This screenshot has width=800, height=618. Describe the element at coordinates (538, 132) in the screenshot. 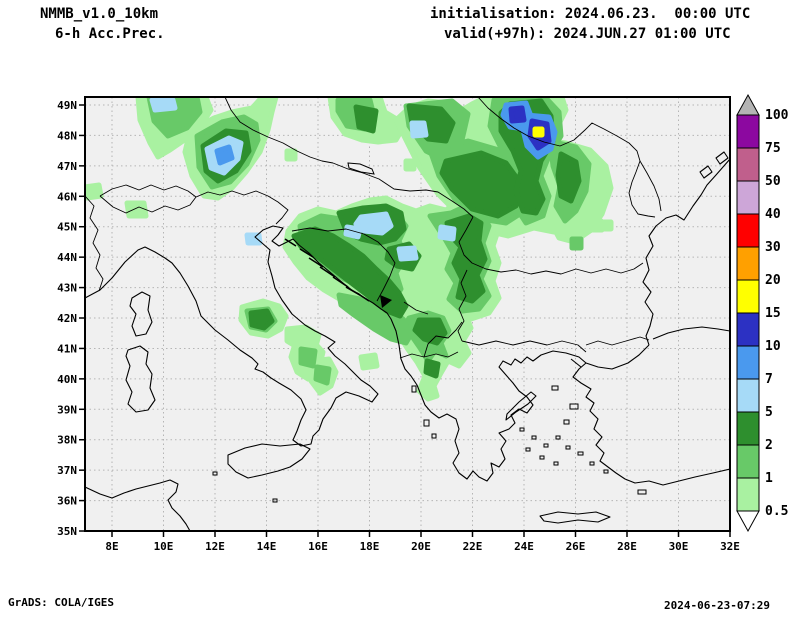

I see `precip-blob-yl` at that location.